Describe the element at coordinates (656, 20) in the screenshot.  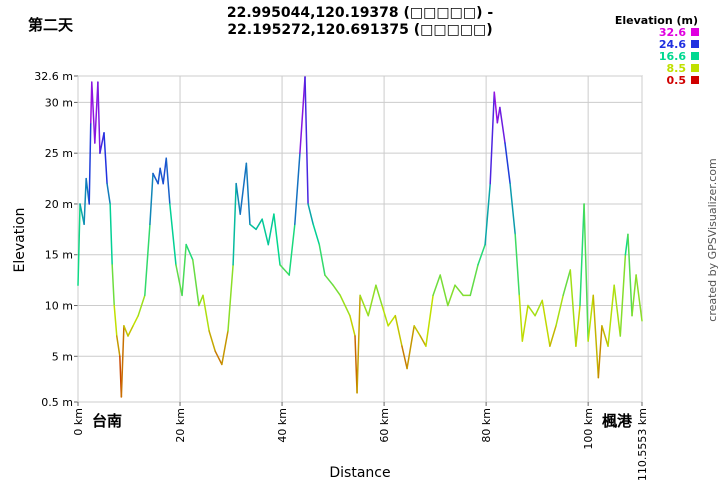
I see `legend-title: Elevation (m)` at that location.